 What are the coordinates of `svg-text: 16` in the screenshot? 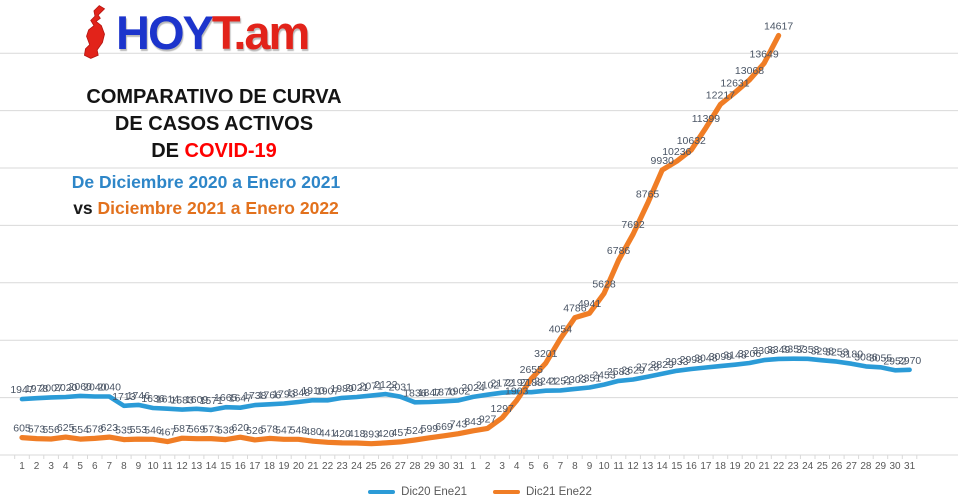 It's located at (241, 466).